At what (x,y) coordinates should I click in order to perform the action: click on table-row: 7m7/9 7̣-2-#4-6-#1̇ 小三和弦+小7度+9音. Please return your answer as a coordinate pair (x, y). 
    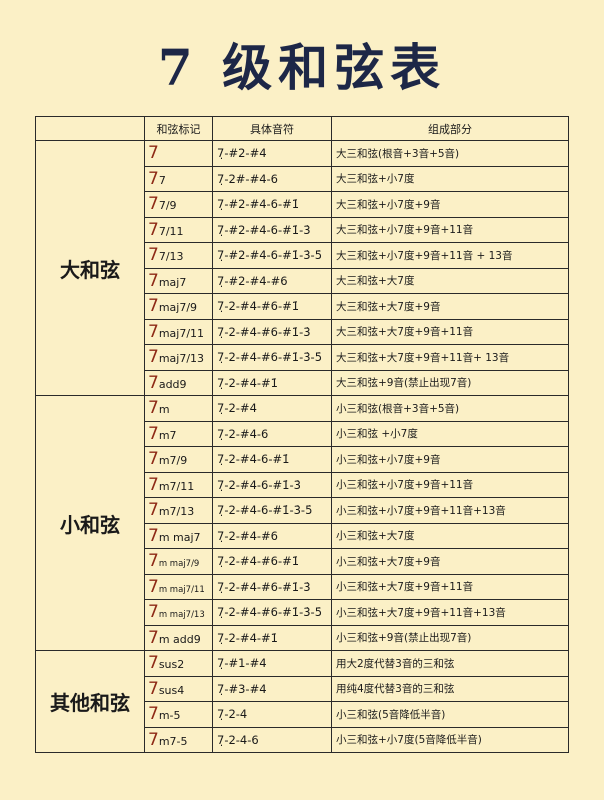
    Looking at the image, I should click on (302, 459).